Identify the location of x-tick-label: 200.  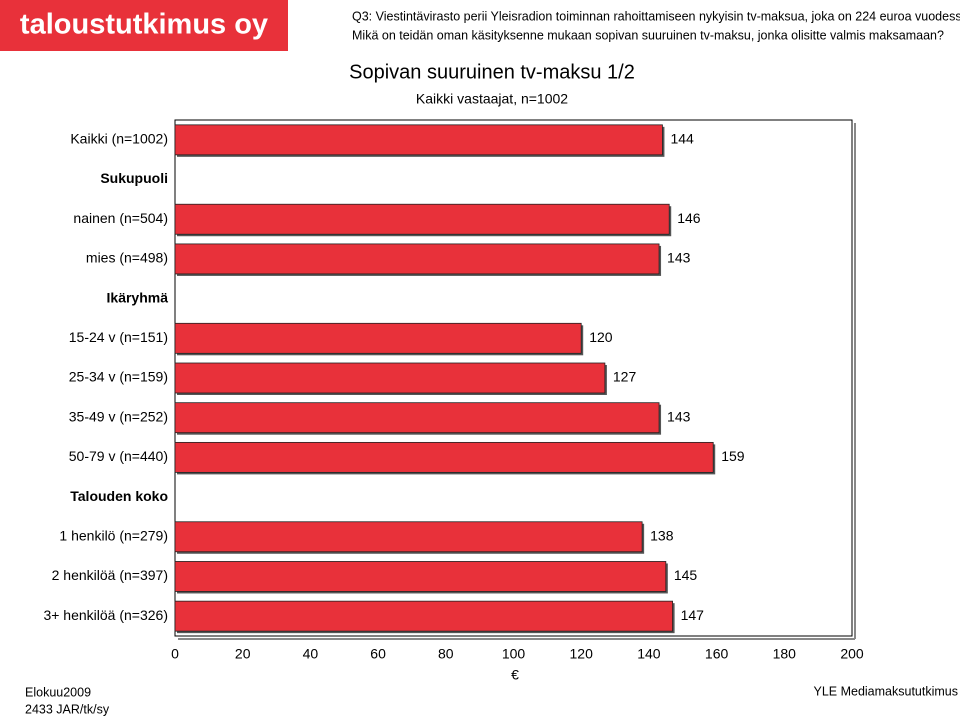
(852, 654).